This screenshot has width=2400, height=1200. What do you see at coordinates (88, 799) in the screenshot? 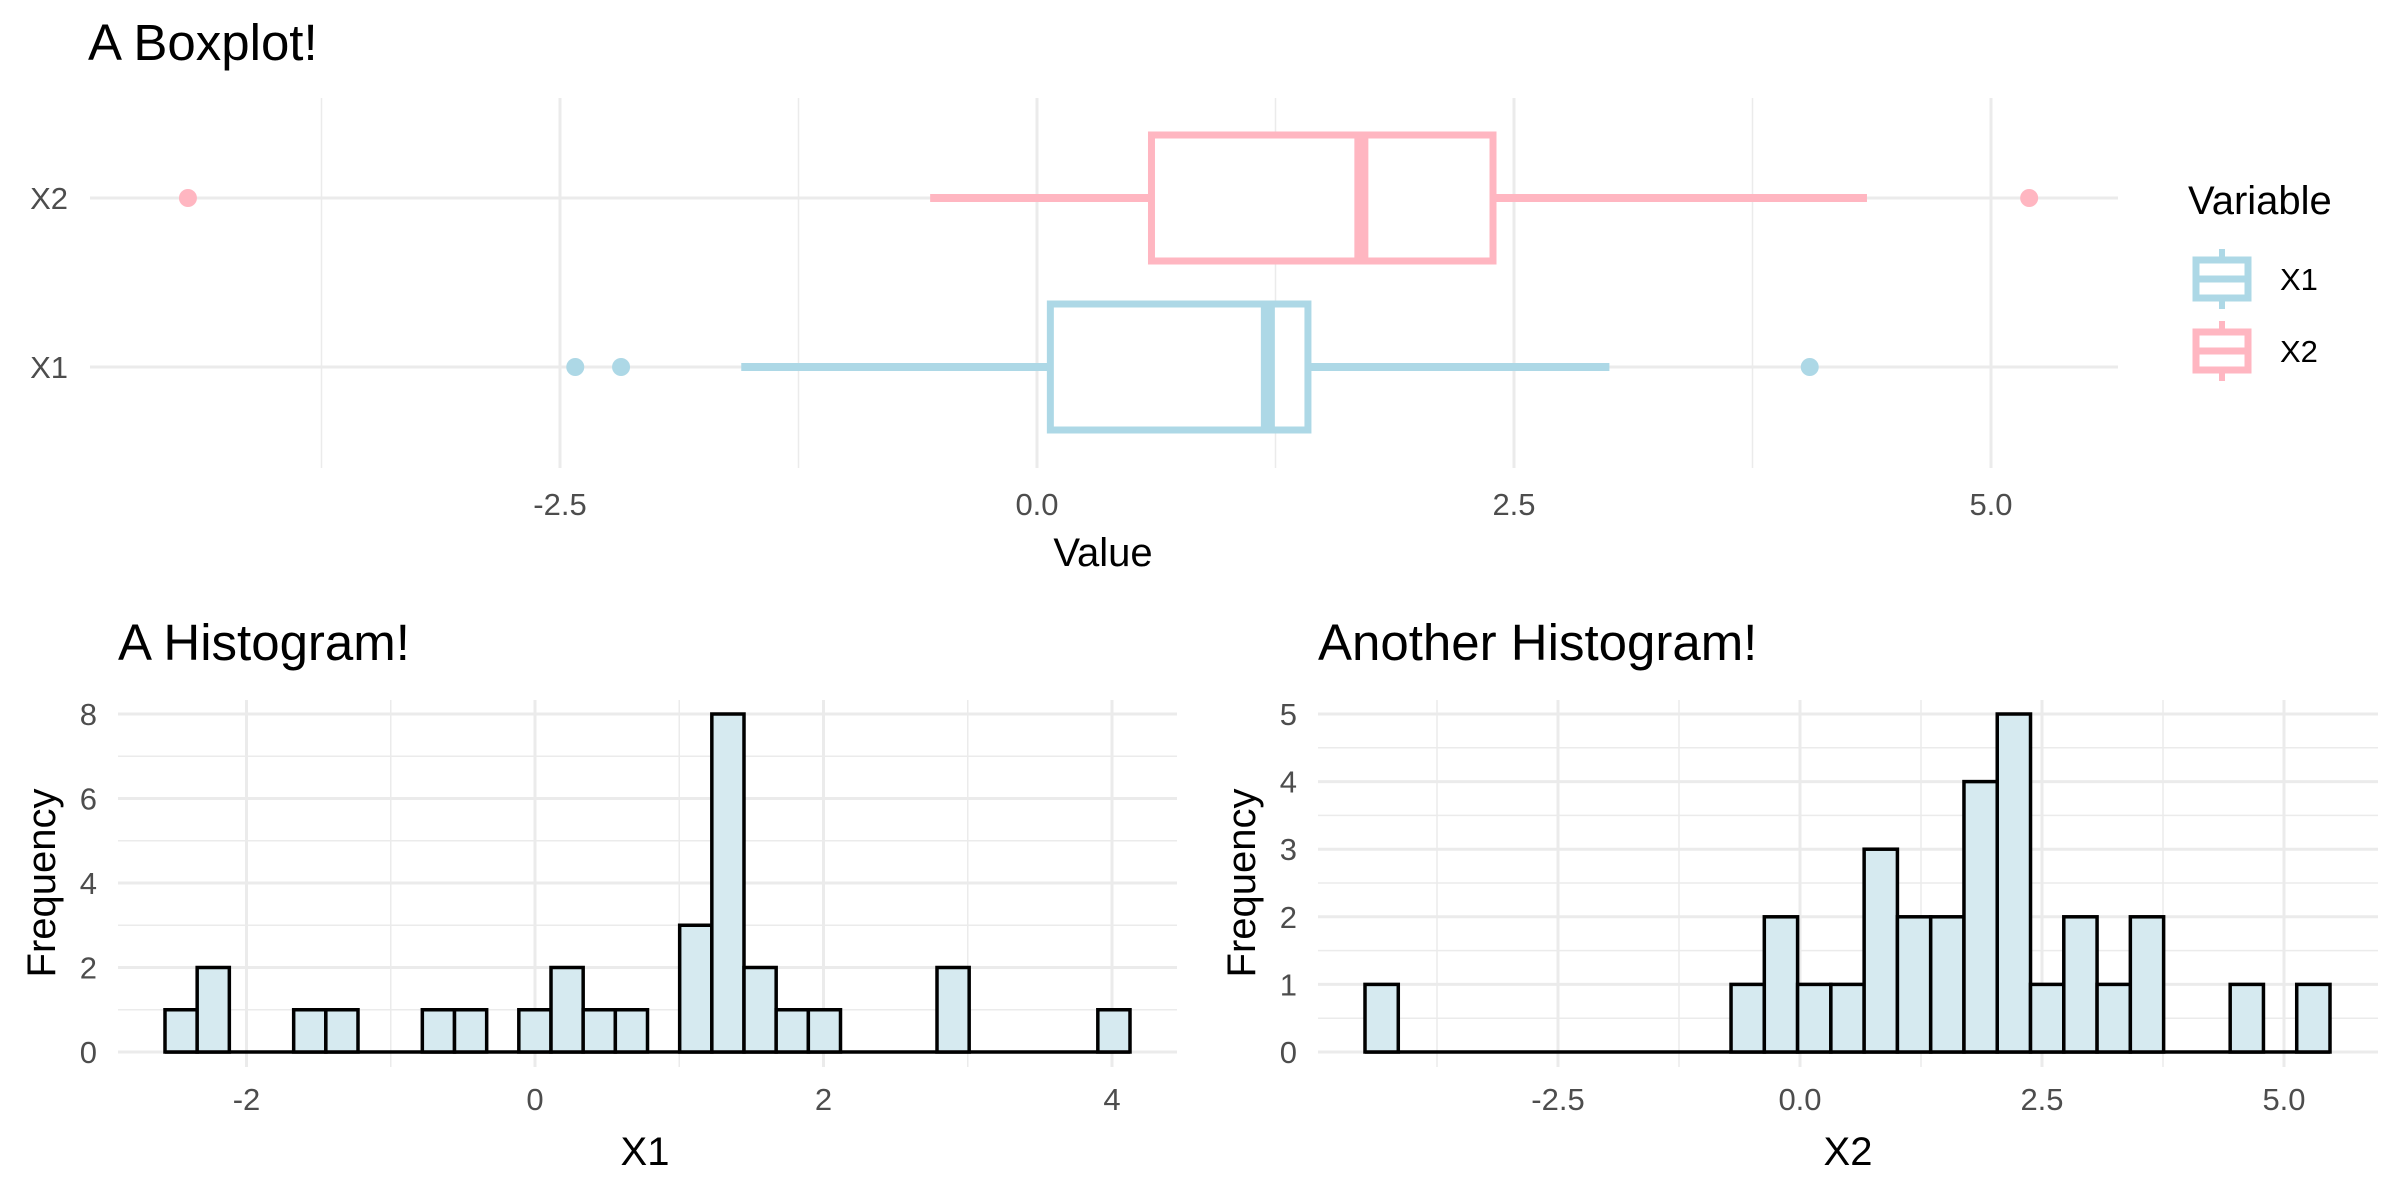
I see `y-tick-label: 6` at bounding box center [88, 799].